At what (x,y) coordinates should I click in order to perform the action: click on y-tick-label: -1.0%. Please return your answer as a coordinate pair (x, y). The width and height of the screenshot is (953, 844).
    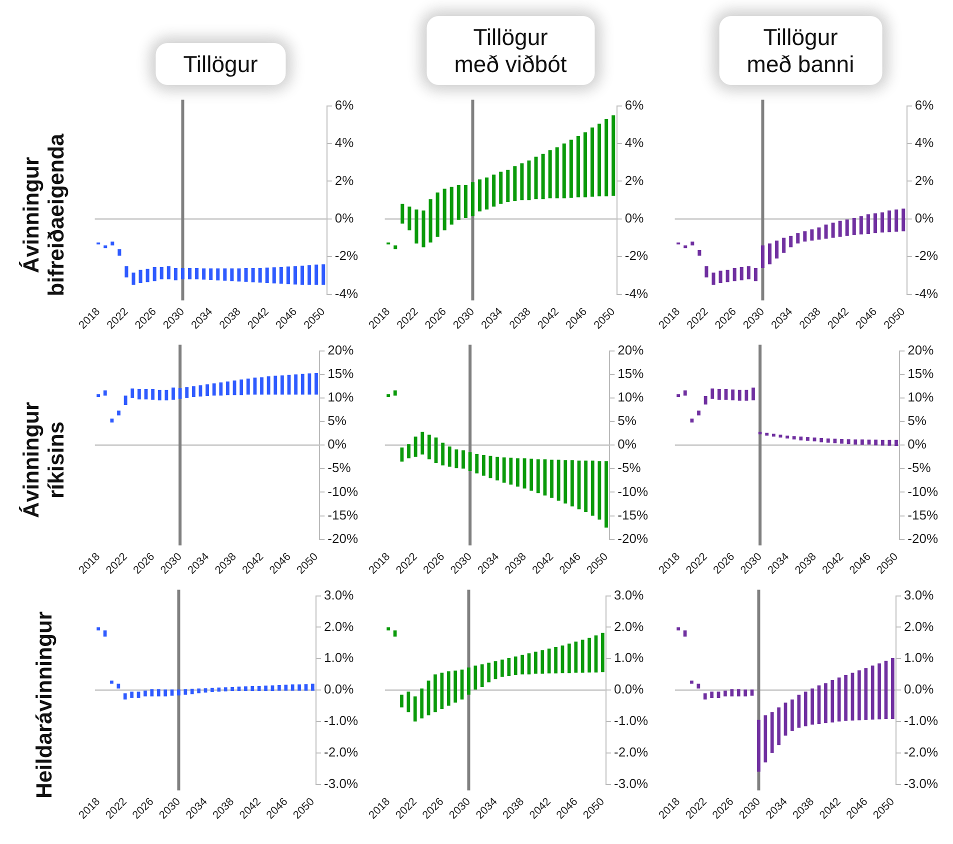
    Looking at the image, I should click on (631, 720).